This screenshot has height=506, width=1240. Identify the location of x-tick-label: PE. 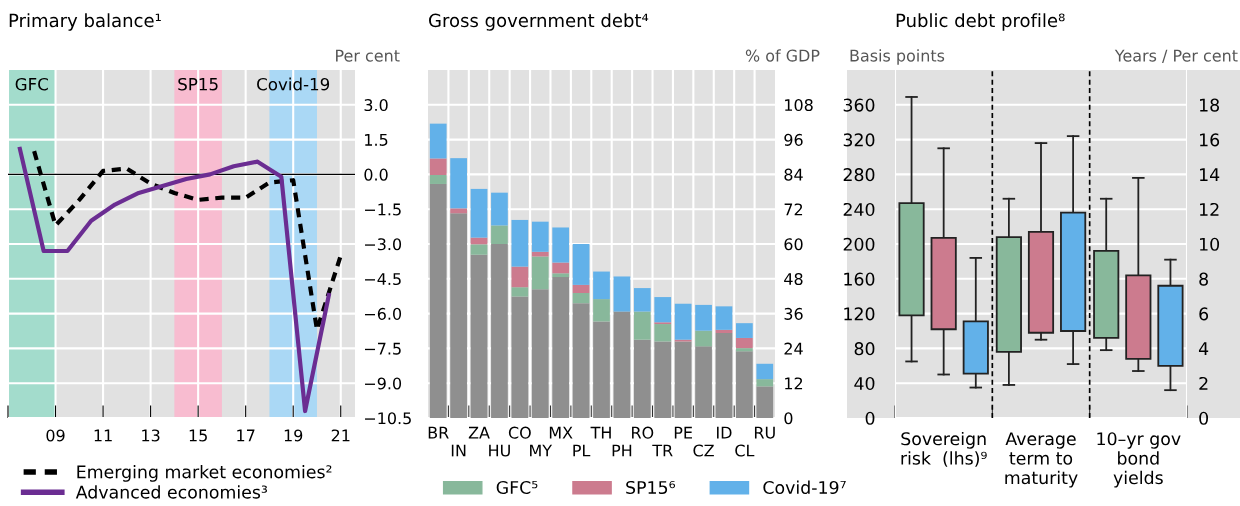
(683, 432).